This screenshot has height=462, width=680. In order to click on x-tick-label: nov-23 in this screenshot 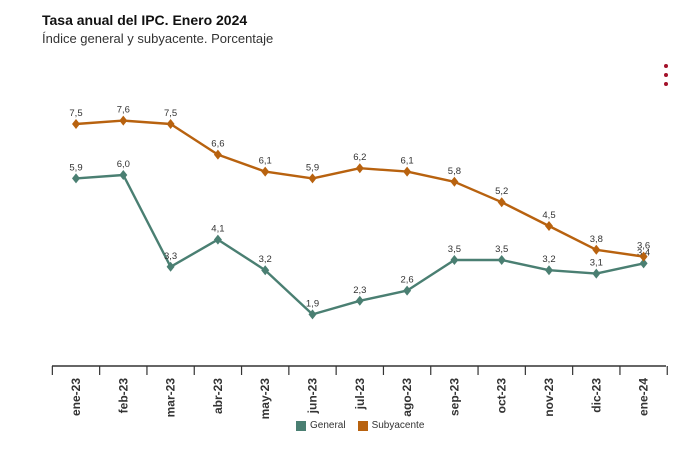, I will do `click(549, 397)`.